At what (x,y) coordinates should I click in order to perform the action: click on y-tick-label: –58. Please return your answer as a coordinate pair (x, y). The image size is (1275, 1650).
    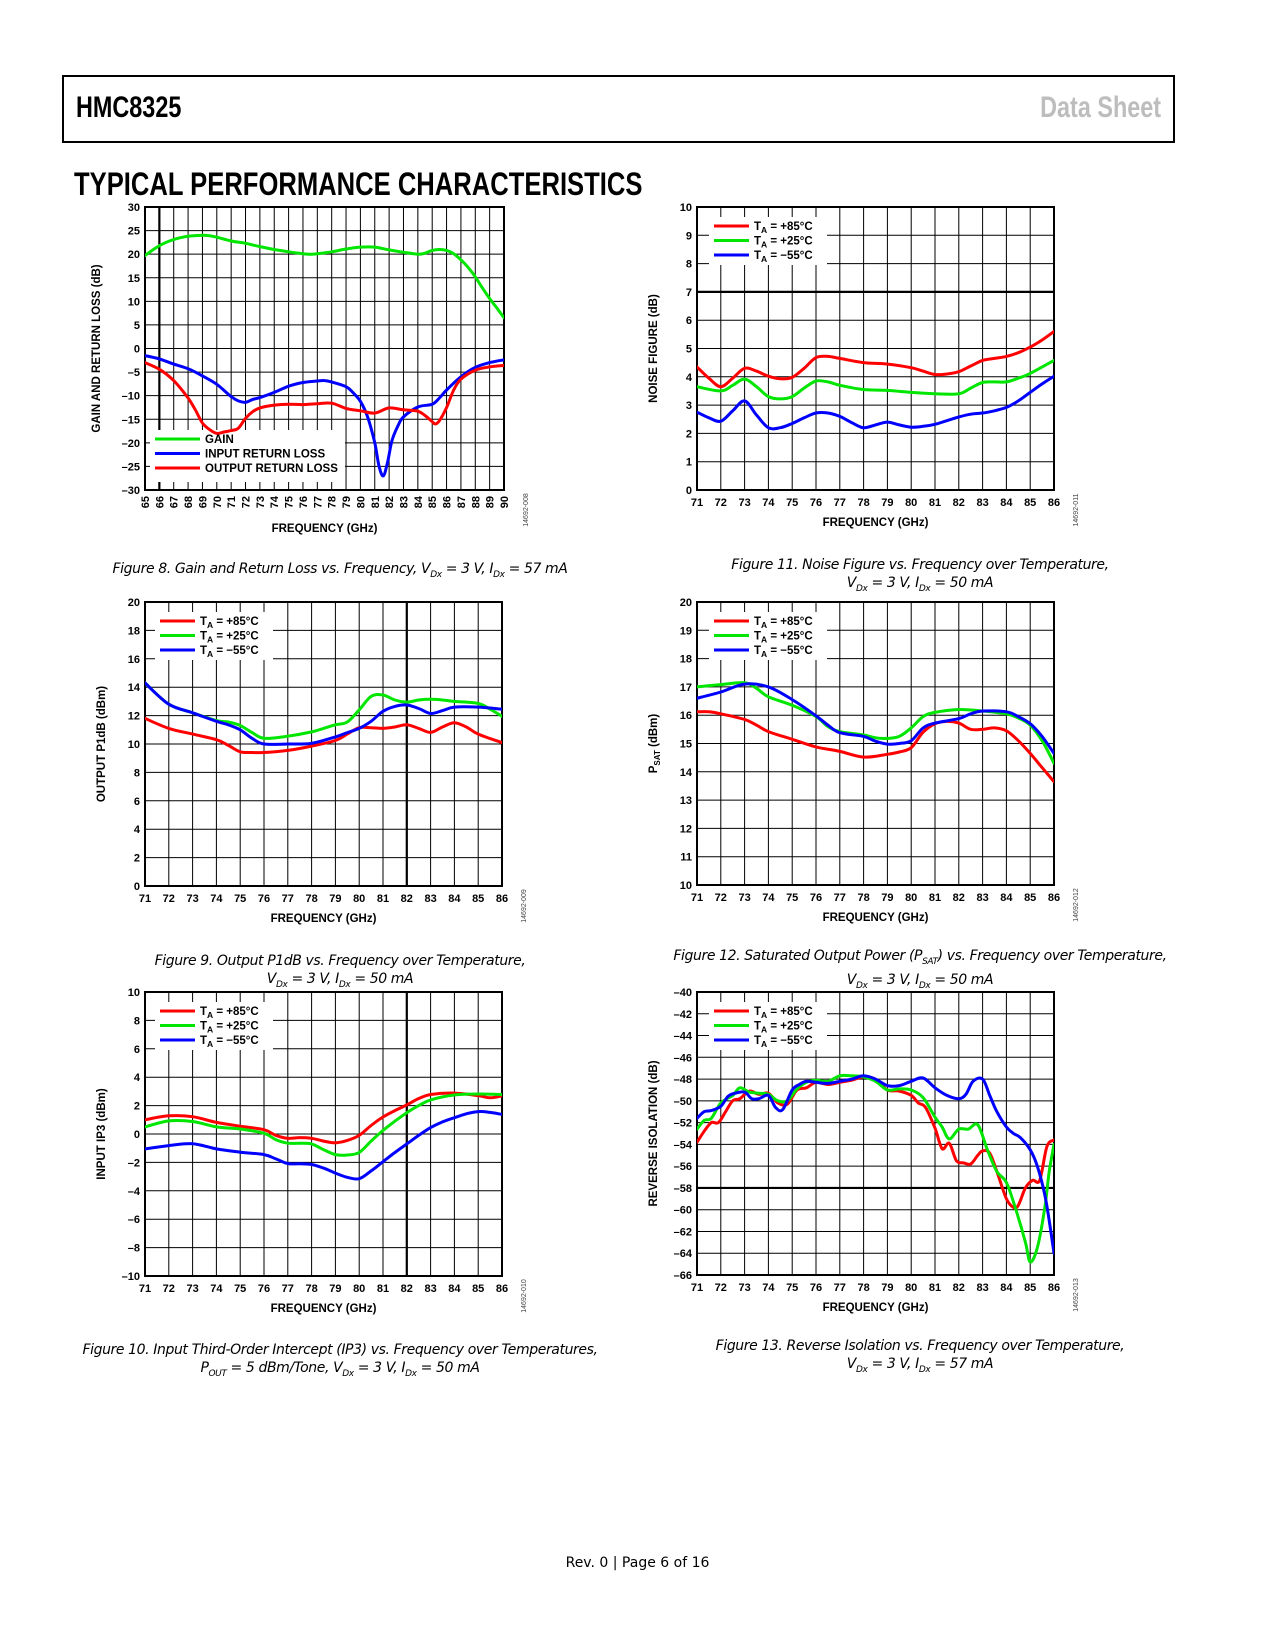
    Looking at the image, I should click on (683, 1189).